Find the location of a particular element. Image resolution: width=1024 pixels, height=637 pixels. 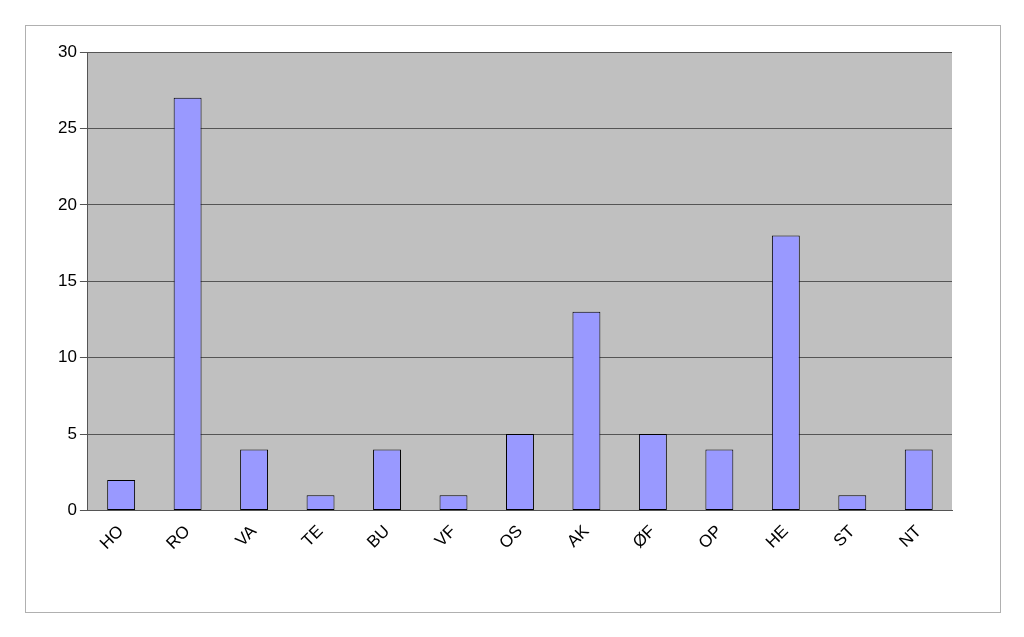

y-tick-label: 25 is located at coordinates (67, 128).